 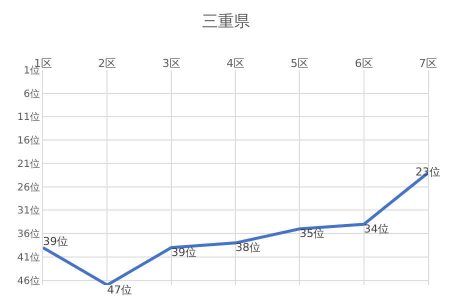 What do you see at coordinates (235, 63) in the screenshot?
I see `x-tick-label: 4区` at bounding box center [235, 63].